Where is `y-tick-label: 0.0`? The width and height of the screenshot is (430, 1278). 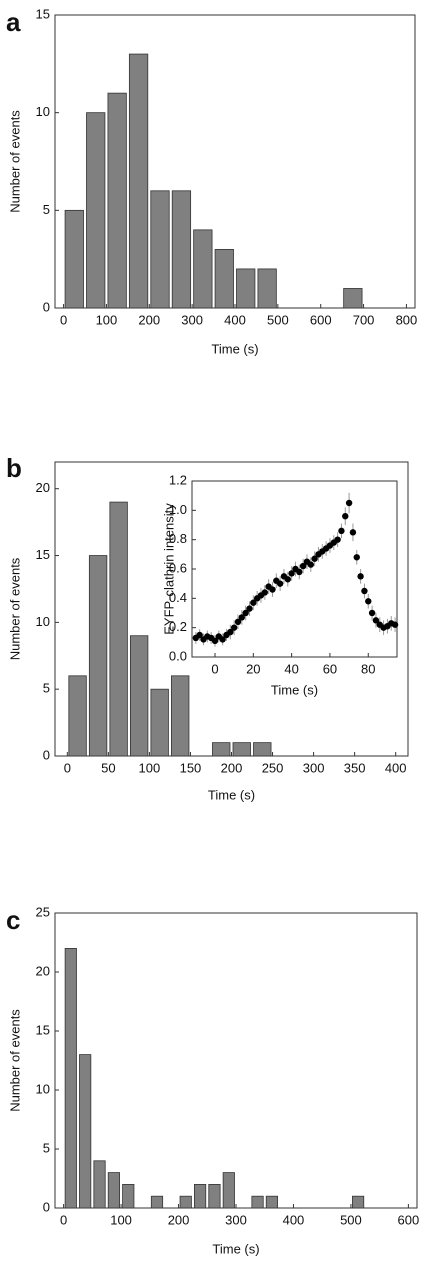
y-tick-label: 0.0 is located at coordinates (178, 655).